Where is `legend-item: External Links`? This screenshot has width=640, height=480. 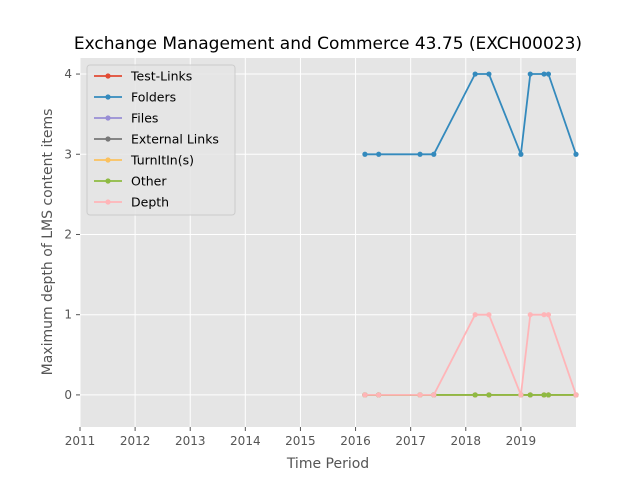
legend-item: External Links is located at coordinates (156, 139).